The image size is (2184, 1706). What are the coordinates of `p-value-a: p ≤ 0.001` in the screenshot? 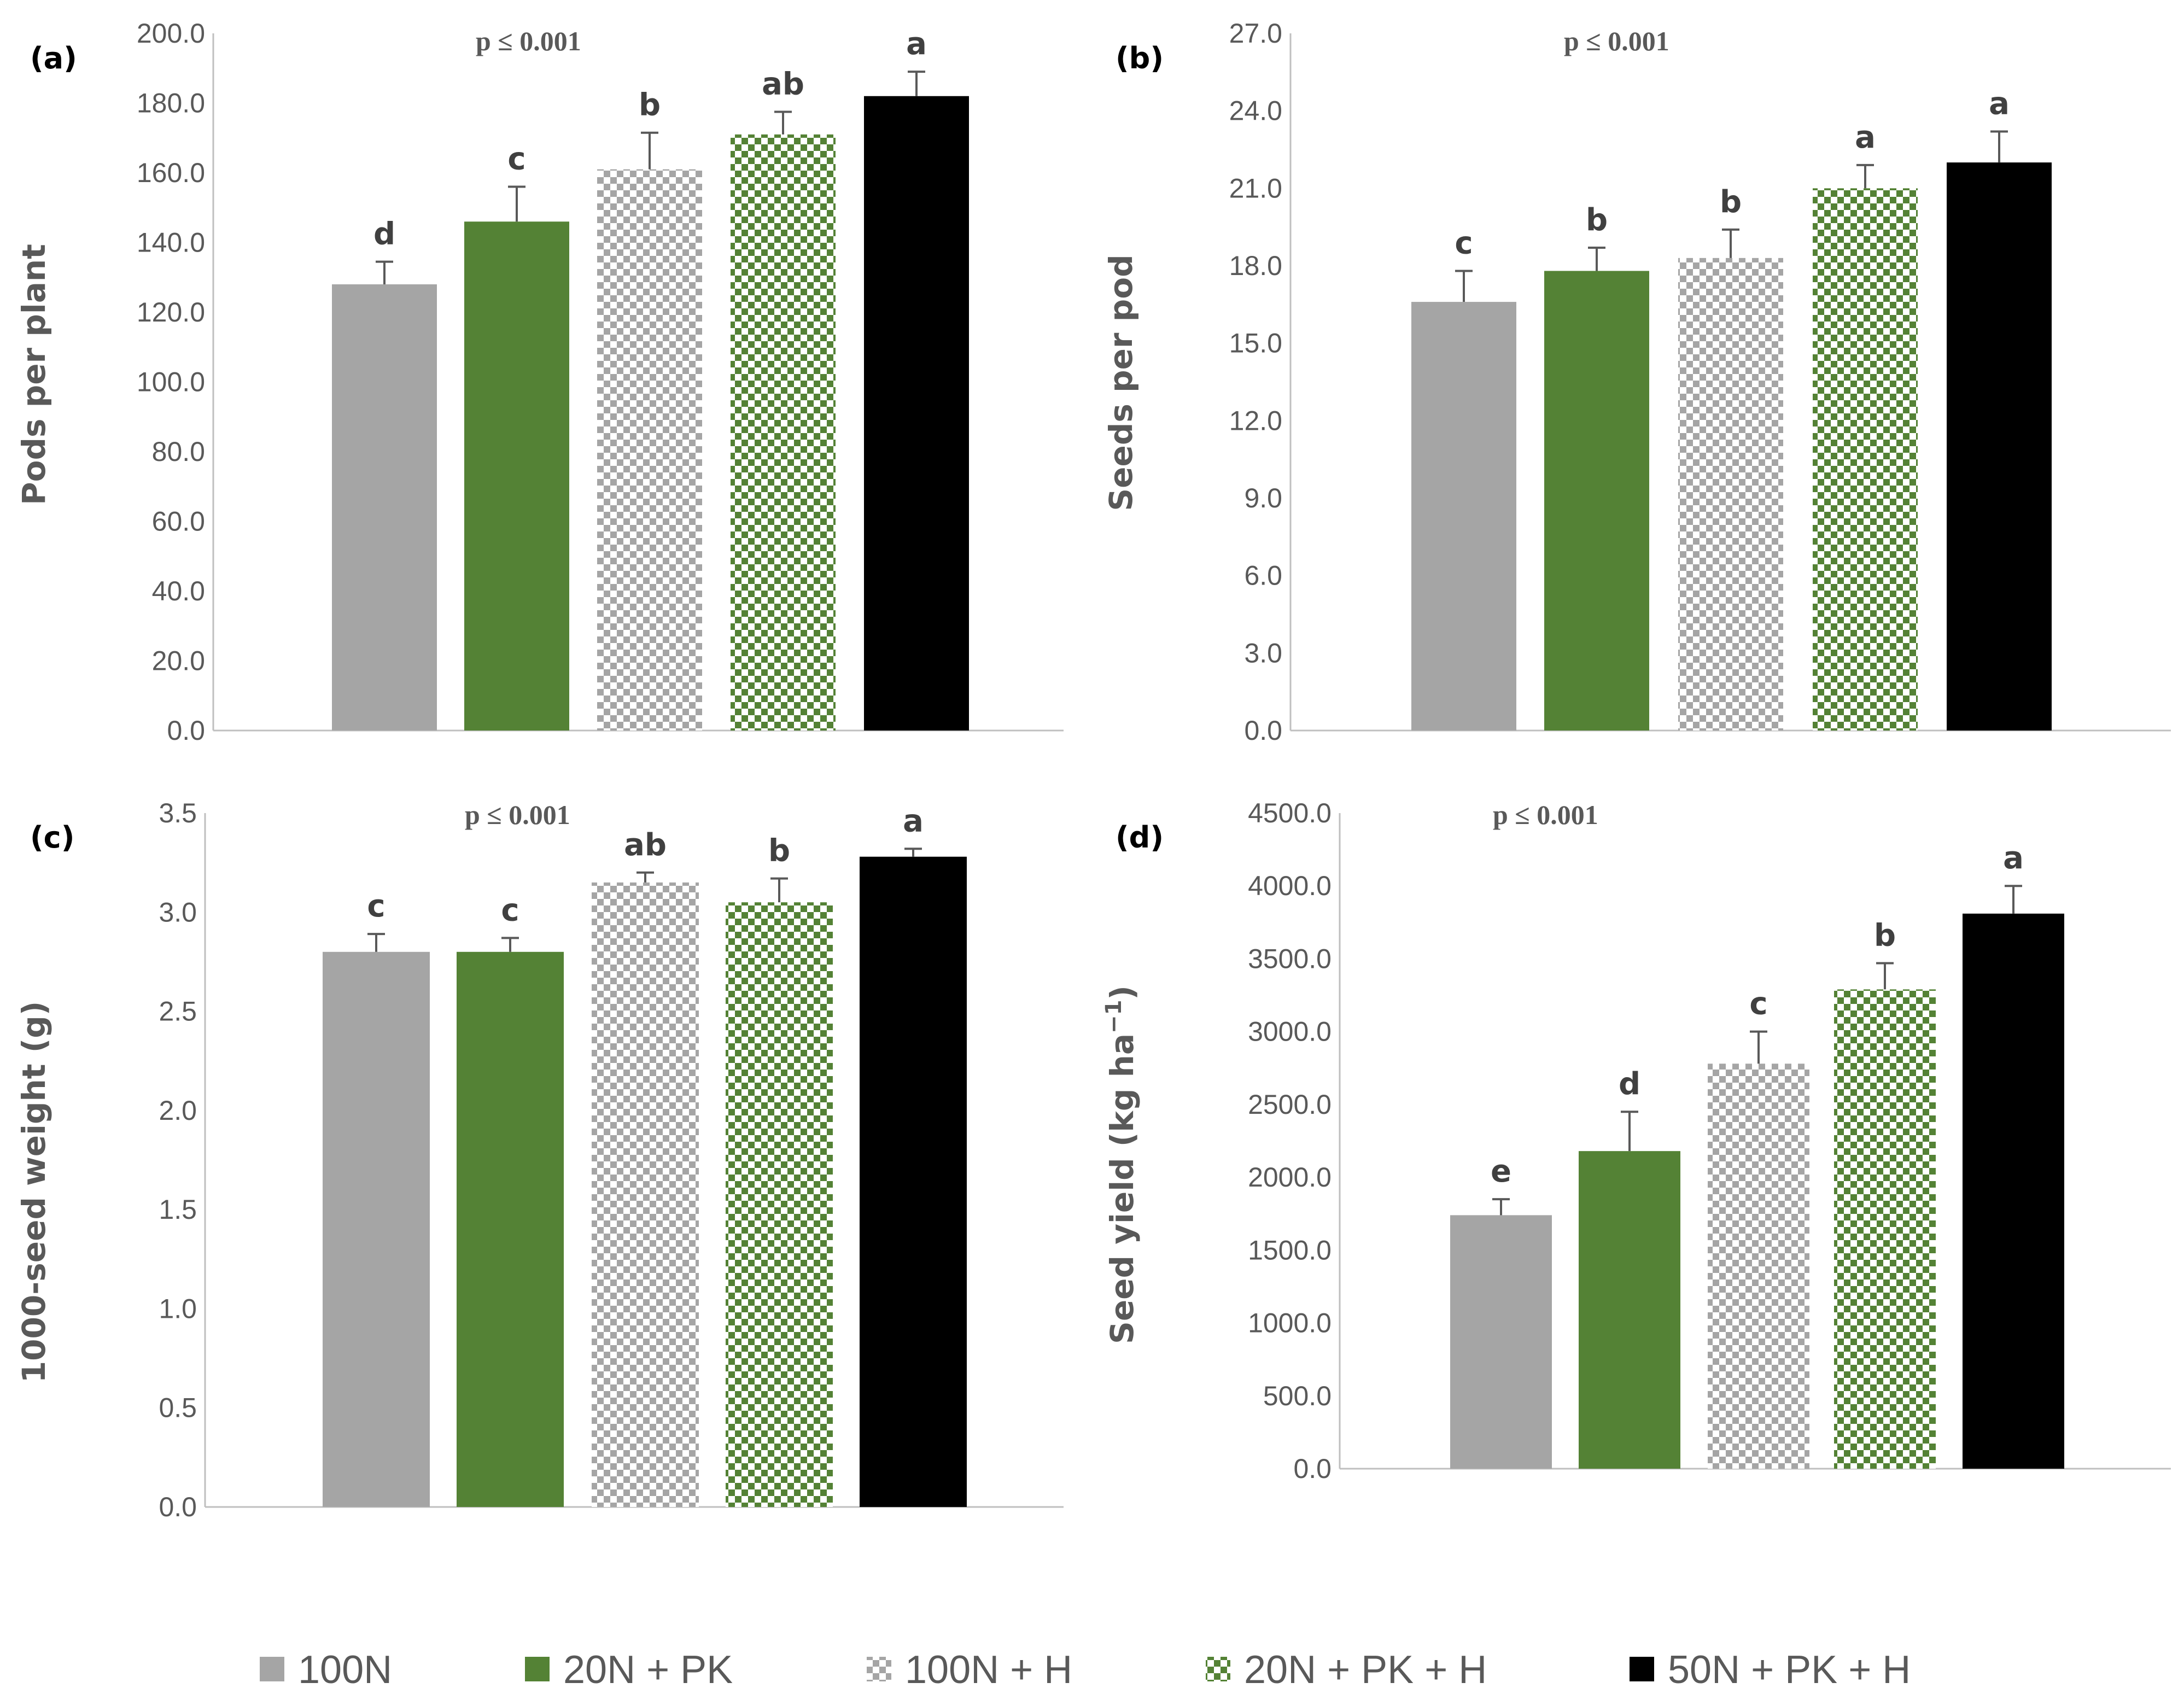 It's located at (528, 41).